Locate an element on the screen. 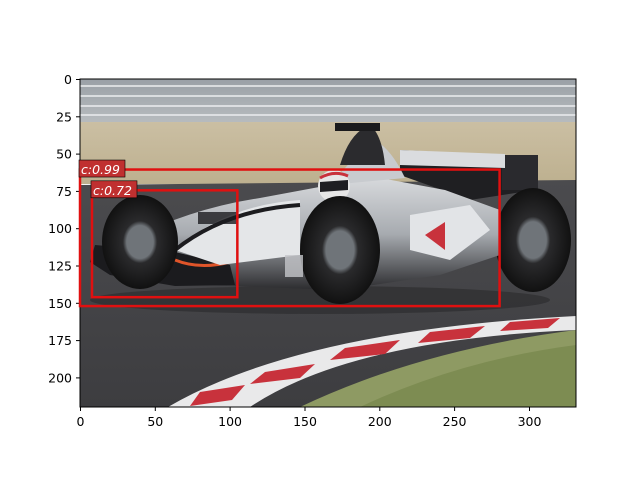  y-tick: 150 is located at coordinates (64, 303).